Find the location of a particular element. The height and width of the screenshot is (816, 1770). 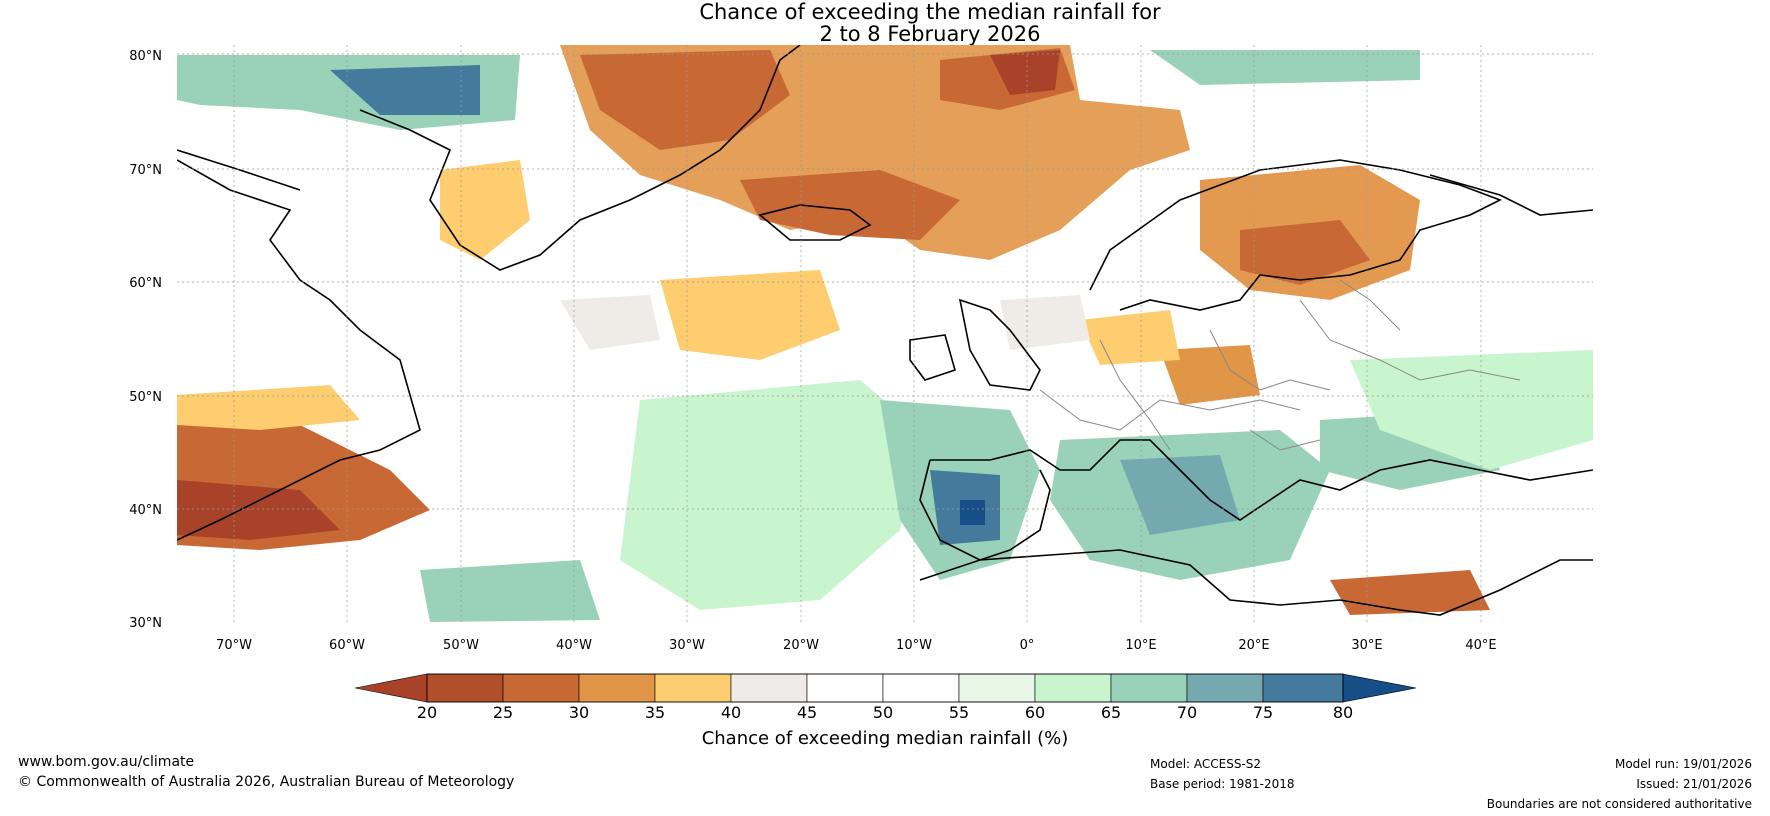

lon-label: 40°W is located at coordinates (574, 645).